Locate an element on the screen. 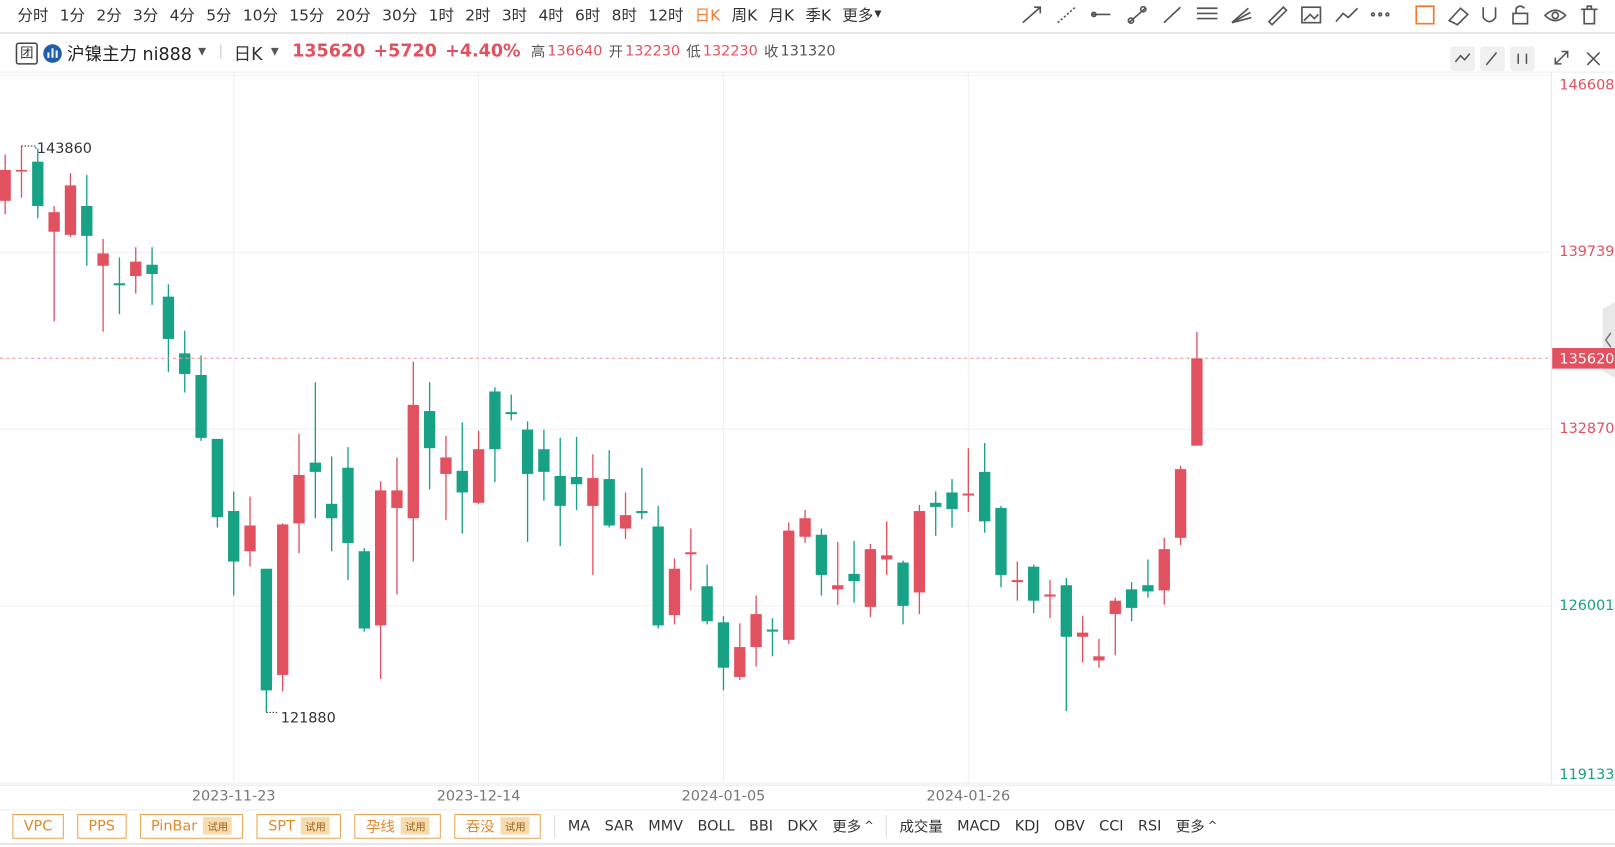  pattern-button: PPS is located at coordinates (102, 826).